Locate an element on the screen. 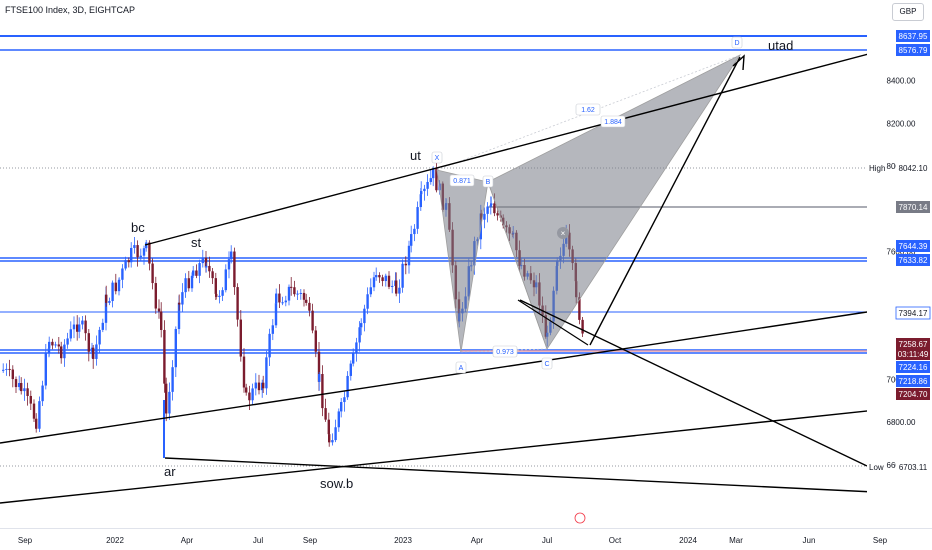 This screenshot has height=550, width=932. annotation-ar: ar is located at coordinates (170, 471).